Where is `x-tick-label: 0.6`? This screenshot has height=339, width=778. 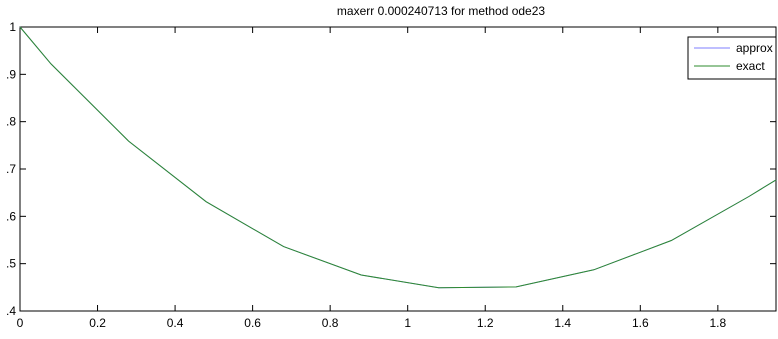
x-tick-label: 0.6 is located at coordinates (252, 323).